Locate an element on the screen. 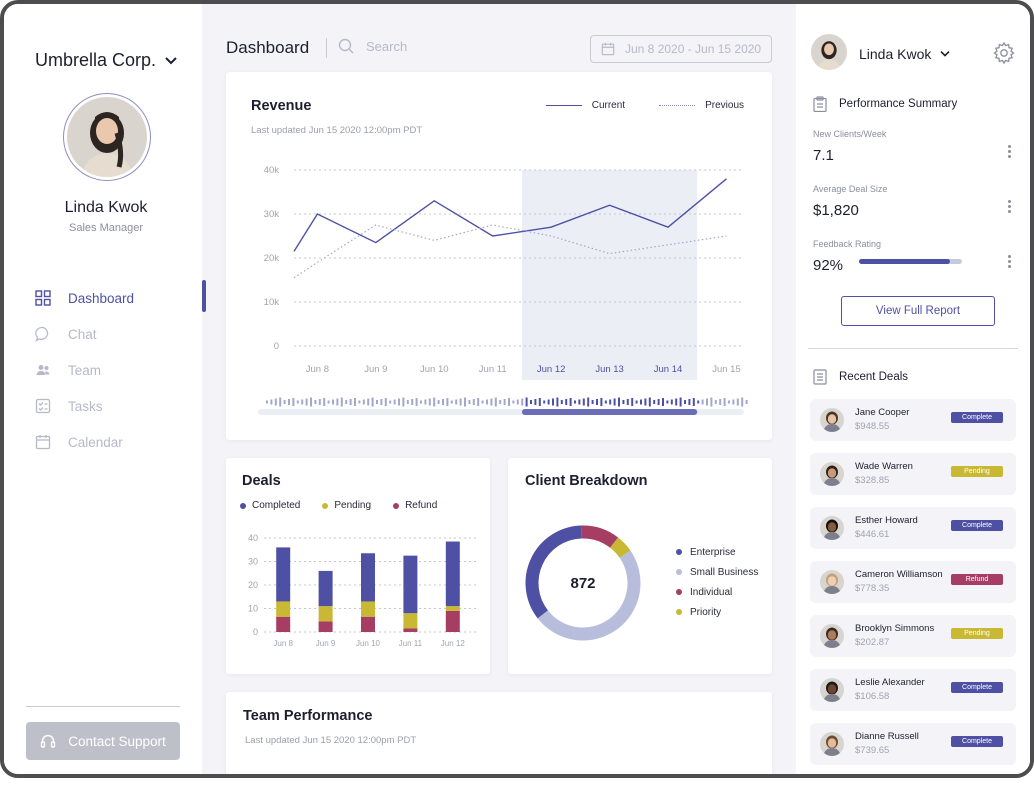 This screenshot has height=787, width=1034. bar-segment-completed is located at coordinates (283, 574).